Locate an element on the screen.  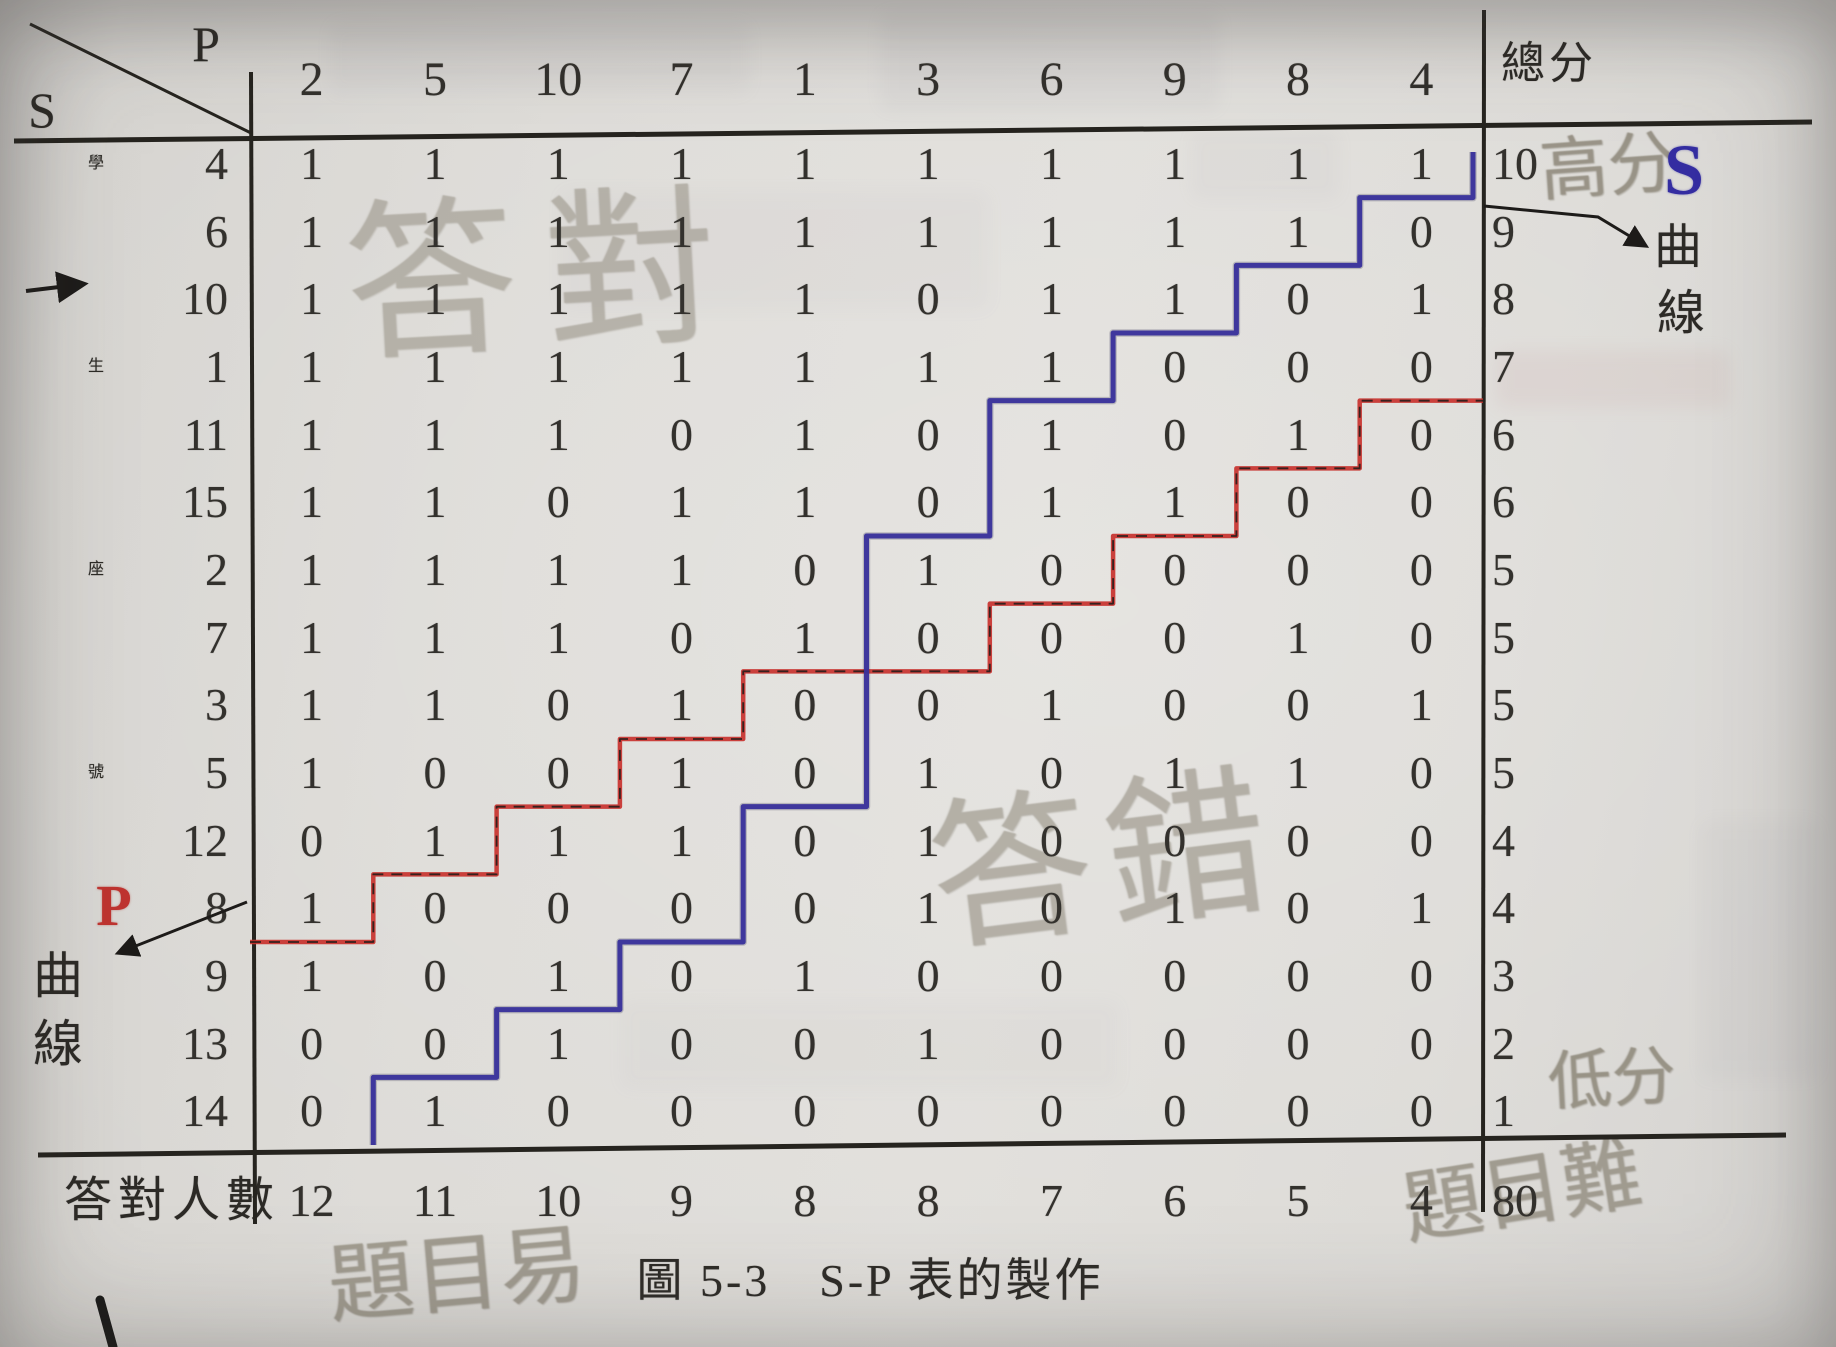
column-correct-count: 6 is located at coordinates (1175, 1200).